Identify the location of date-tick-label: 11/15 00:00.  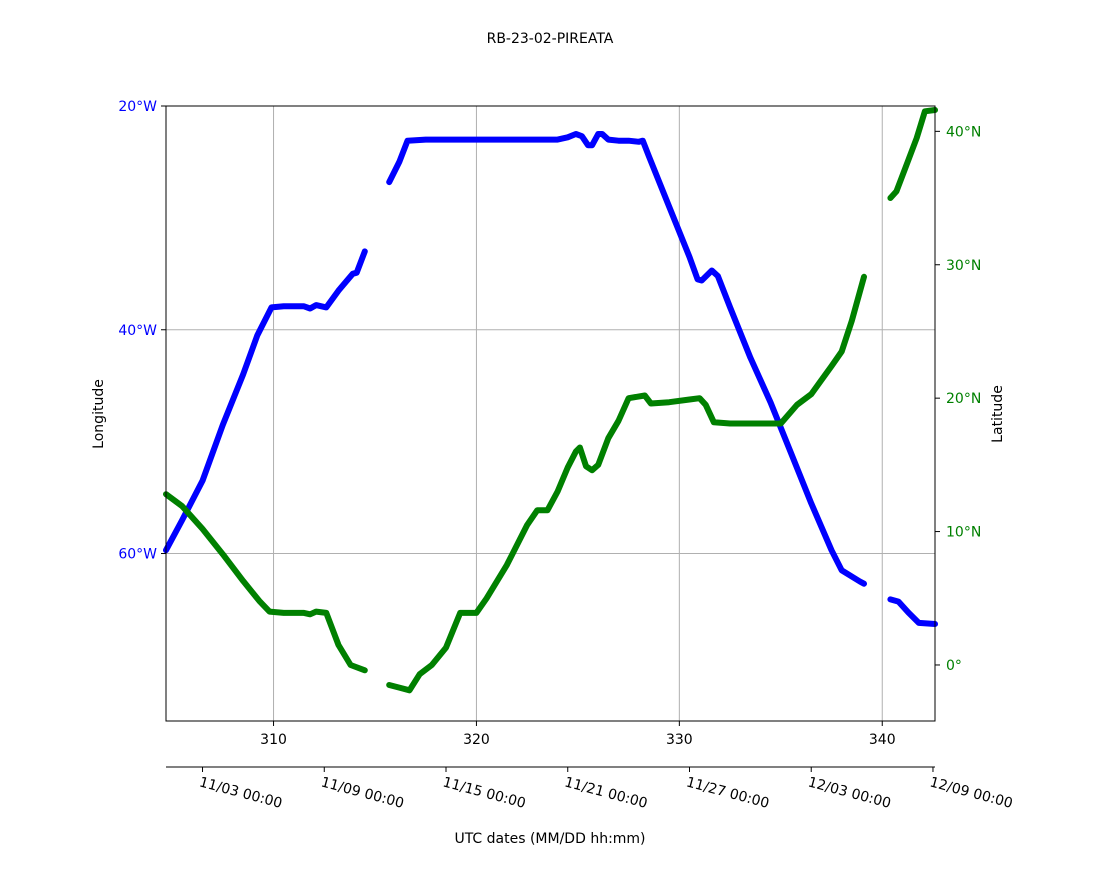
(484, 792).